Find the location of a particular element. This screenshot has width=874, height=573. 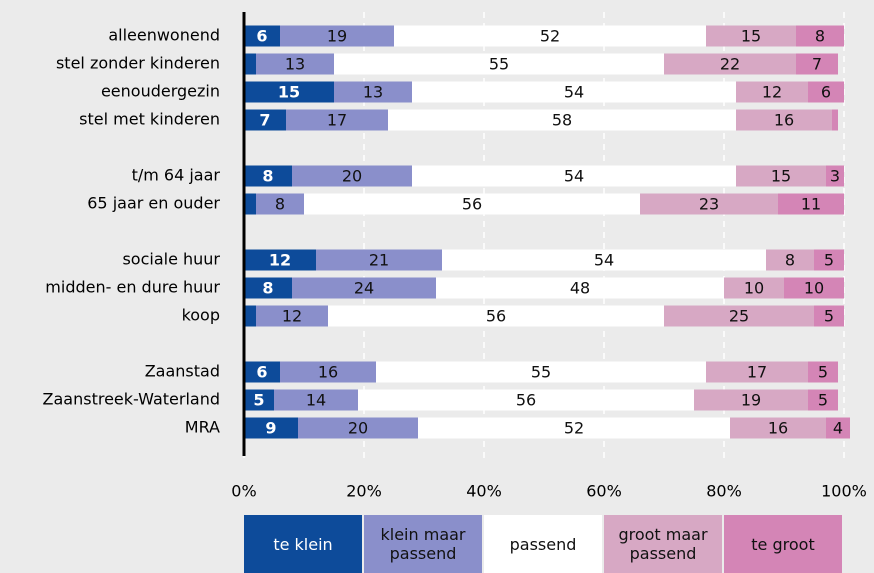

y-tick-label: alleenwonend is located at coordinates (164, 35).